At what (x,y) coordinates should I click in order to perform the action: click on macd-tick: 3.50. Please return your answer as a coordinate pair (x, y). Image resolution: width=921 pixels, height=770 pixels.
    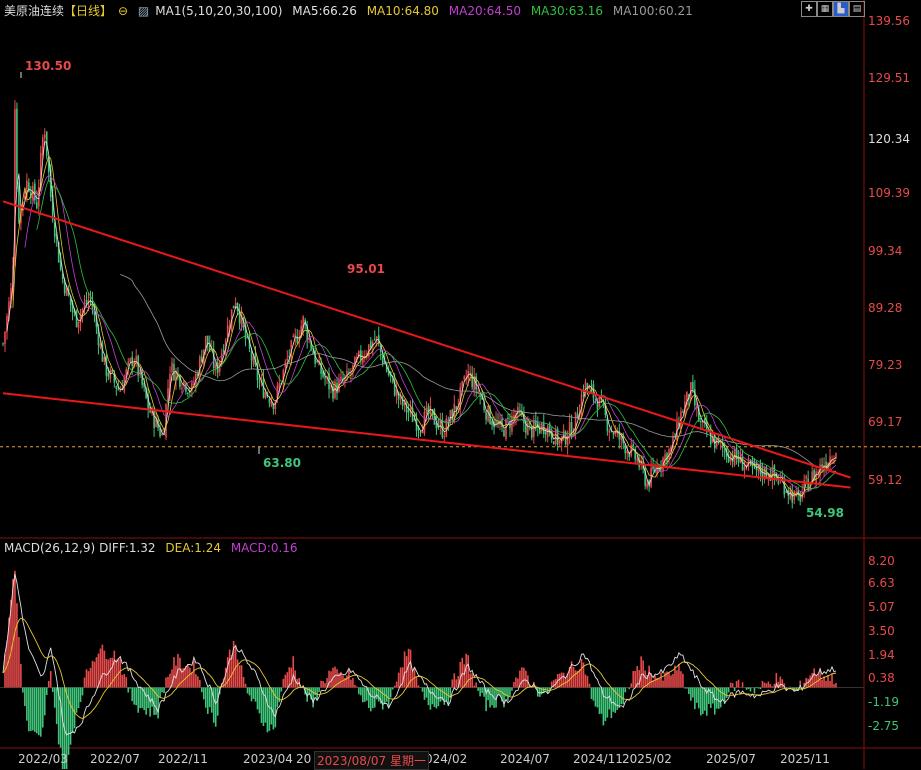
    Looking at the image, I should click on (881, 631).